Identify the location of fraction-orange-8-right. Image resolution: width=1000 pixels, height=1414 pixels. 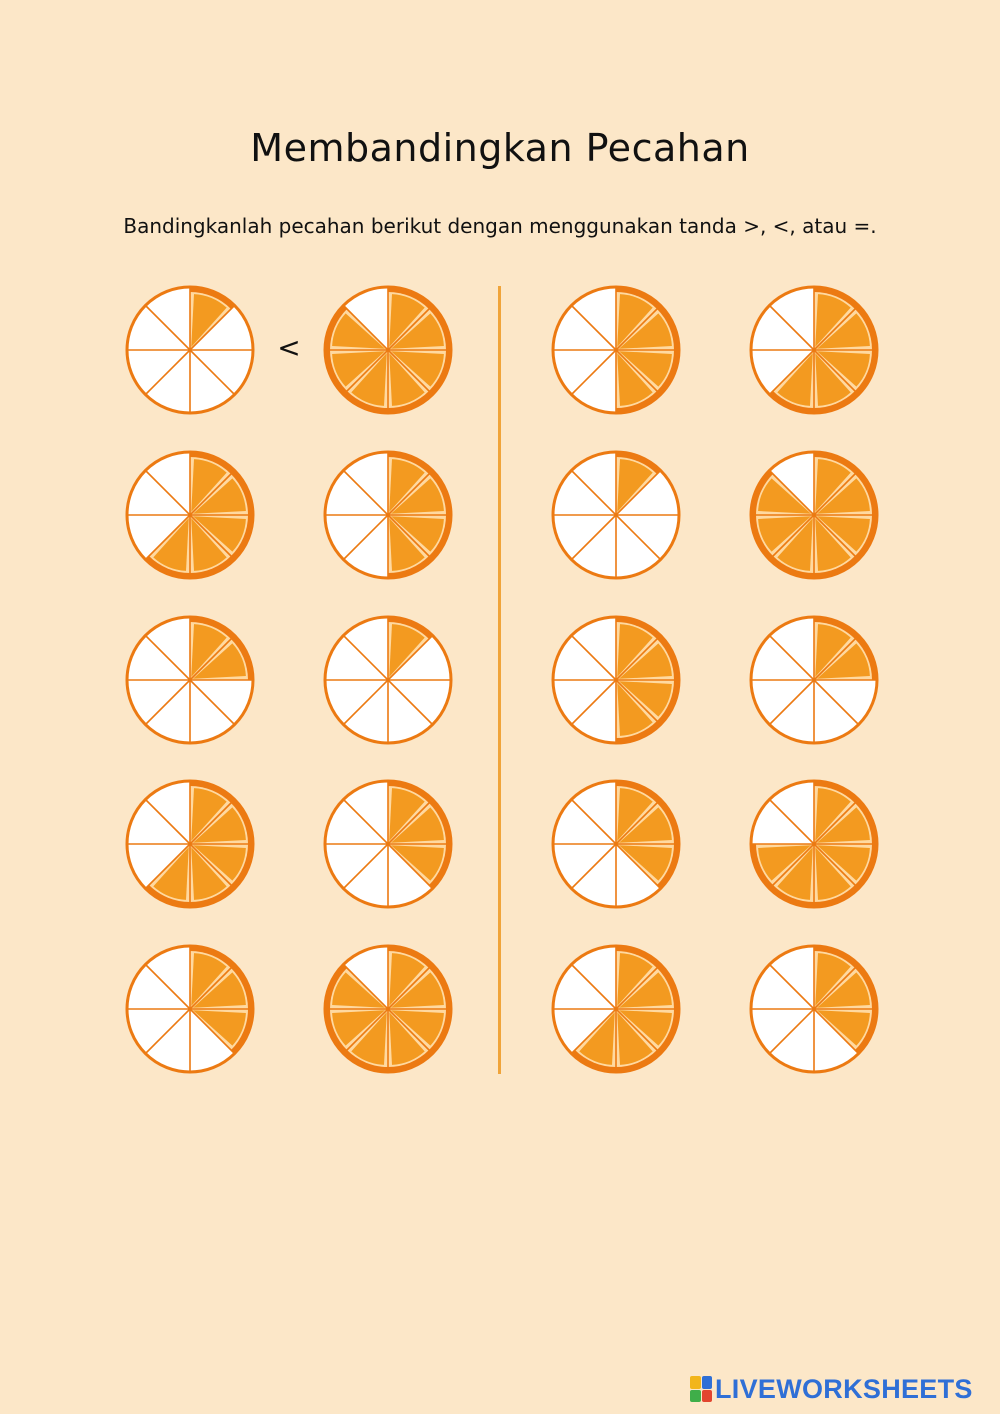
(814, 844).